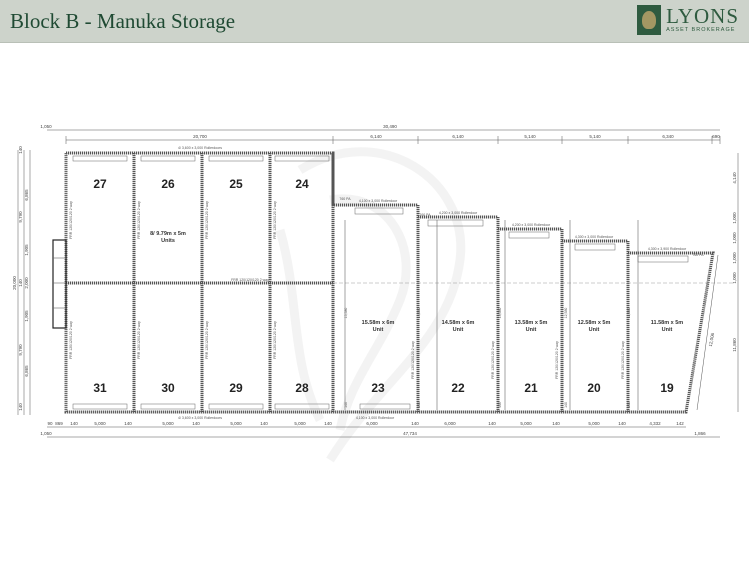  What do you see at coordinates (667, 249) in the screenshot?
I see `rollerdoor-label: 4,300 x 3,900 Rollerdoor` at bounding box center [667, 249].